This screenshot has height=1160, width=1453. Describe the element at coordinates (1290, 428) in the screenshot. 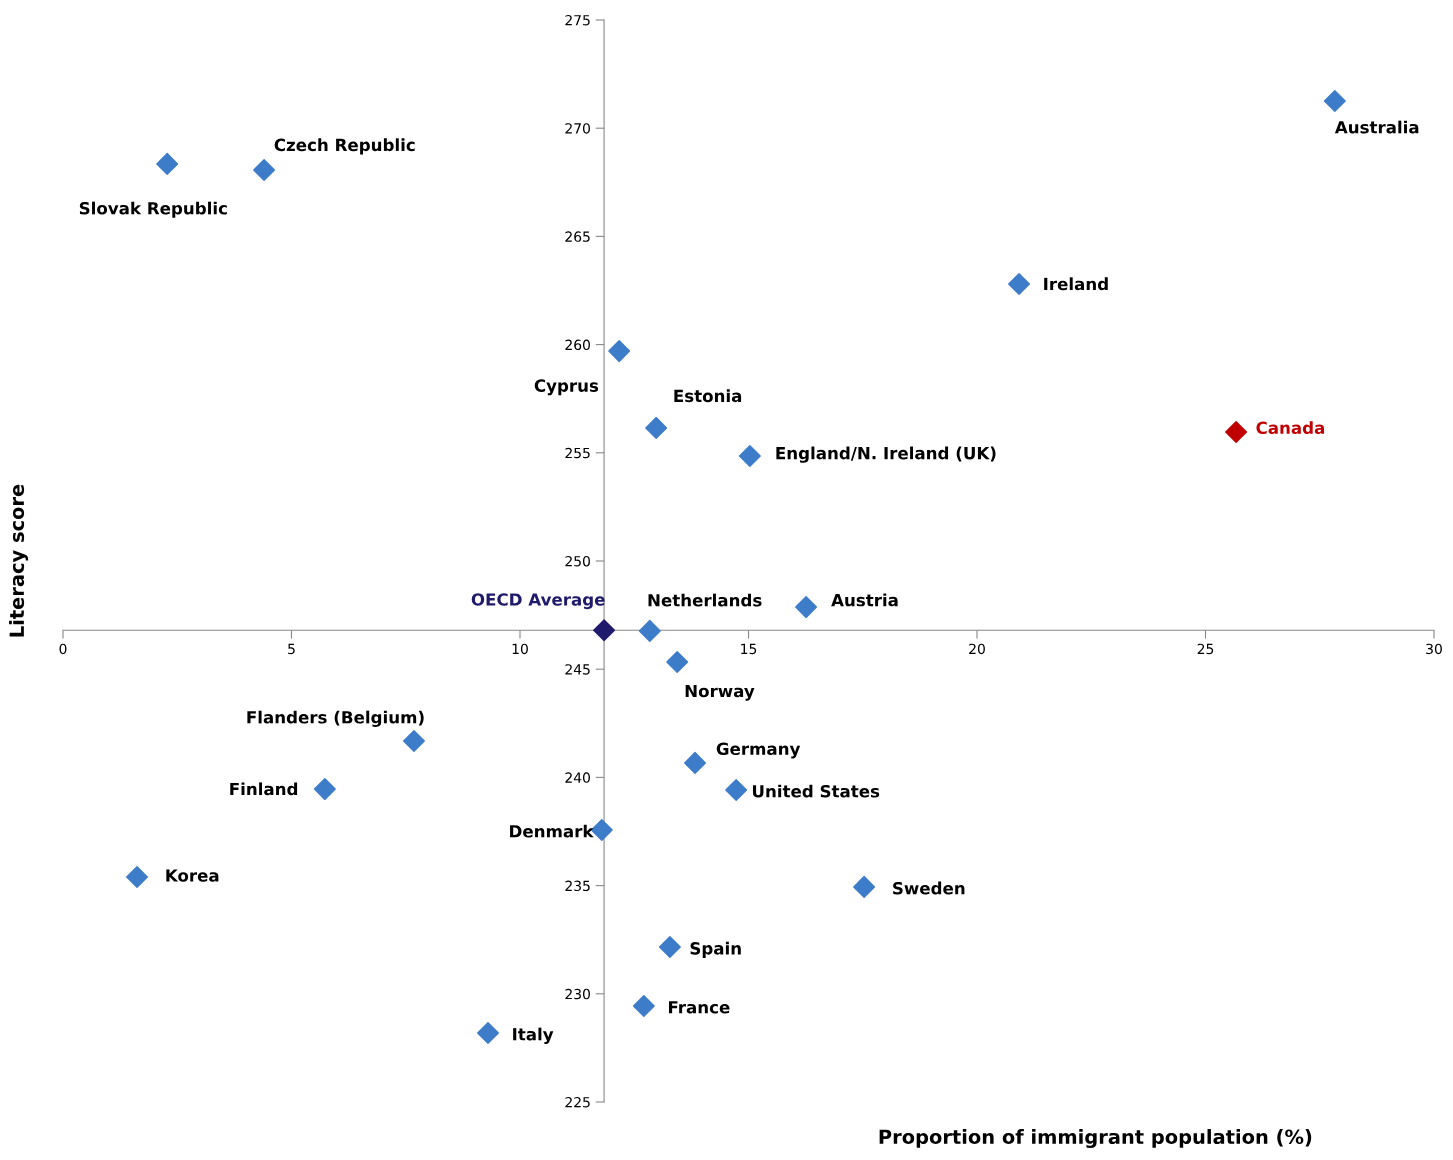

I see `annotation: Canada` at that location.